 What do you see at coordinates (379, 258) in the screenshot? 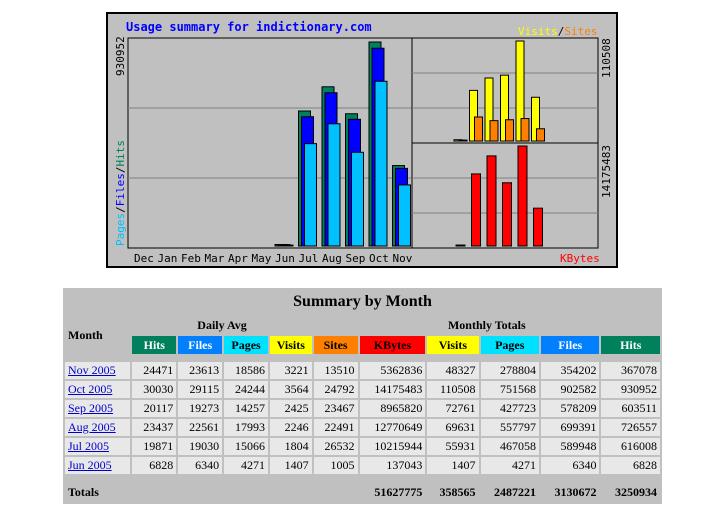
I see `month-tick-label: Oct` at bounding box center [379, 258].